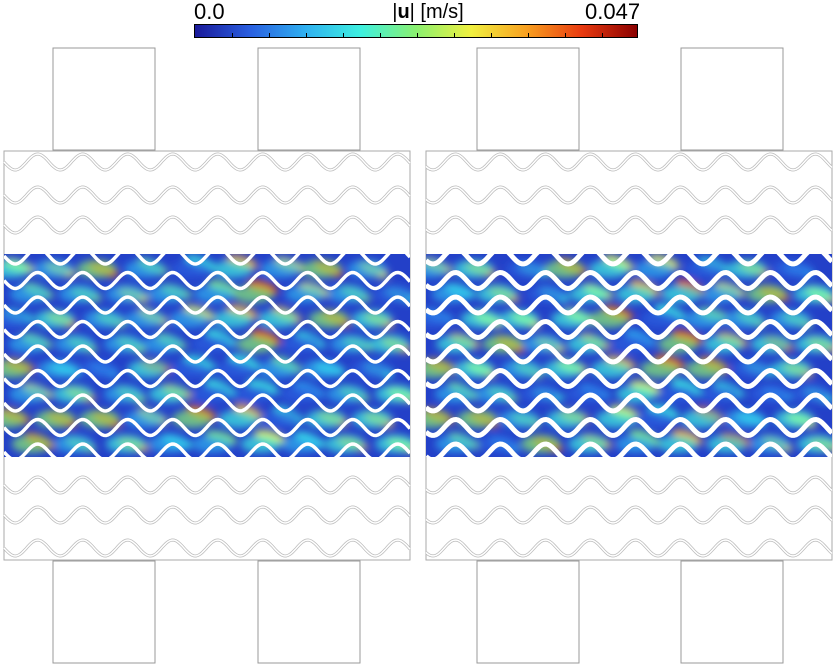 The height and width of the screenshot is (664, 837). Describe the element at coordinates (436, 12) in the screenshot. I see `colorbar-title-suffix: | [m/s]` at that location.